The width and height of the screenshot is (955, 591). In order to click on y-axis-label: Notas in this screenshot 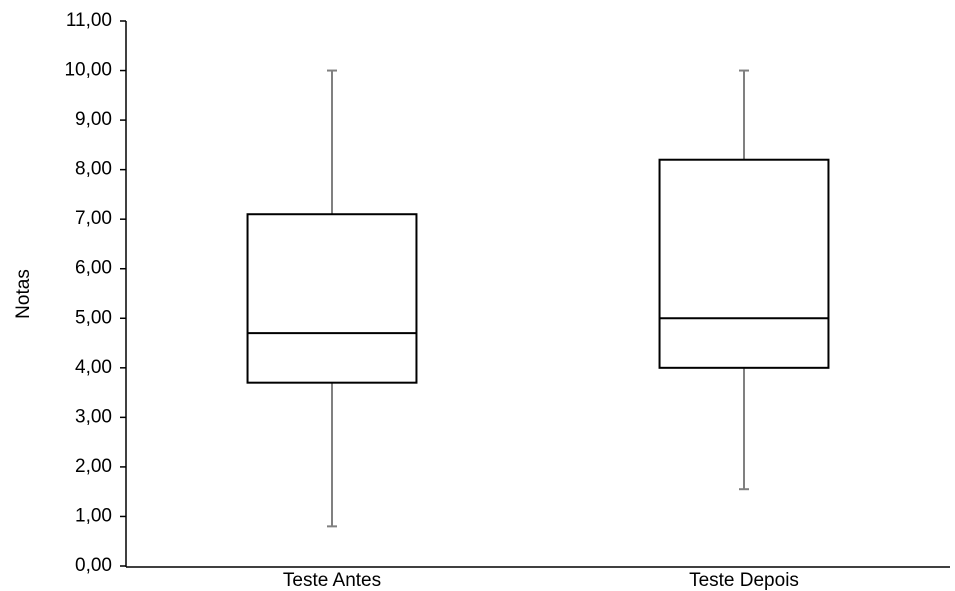, I will do `click(23, 294)`.